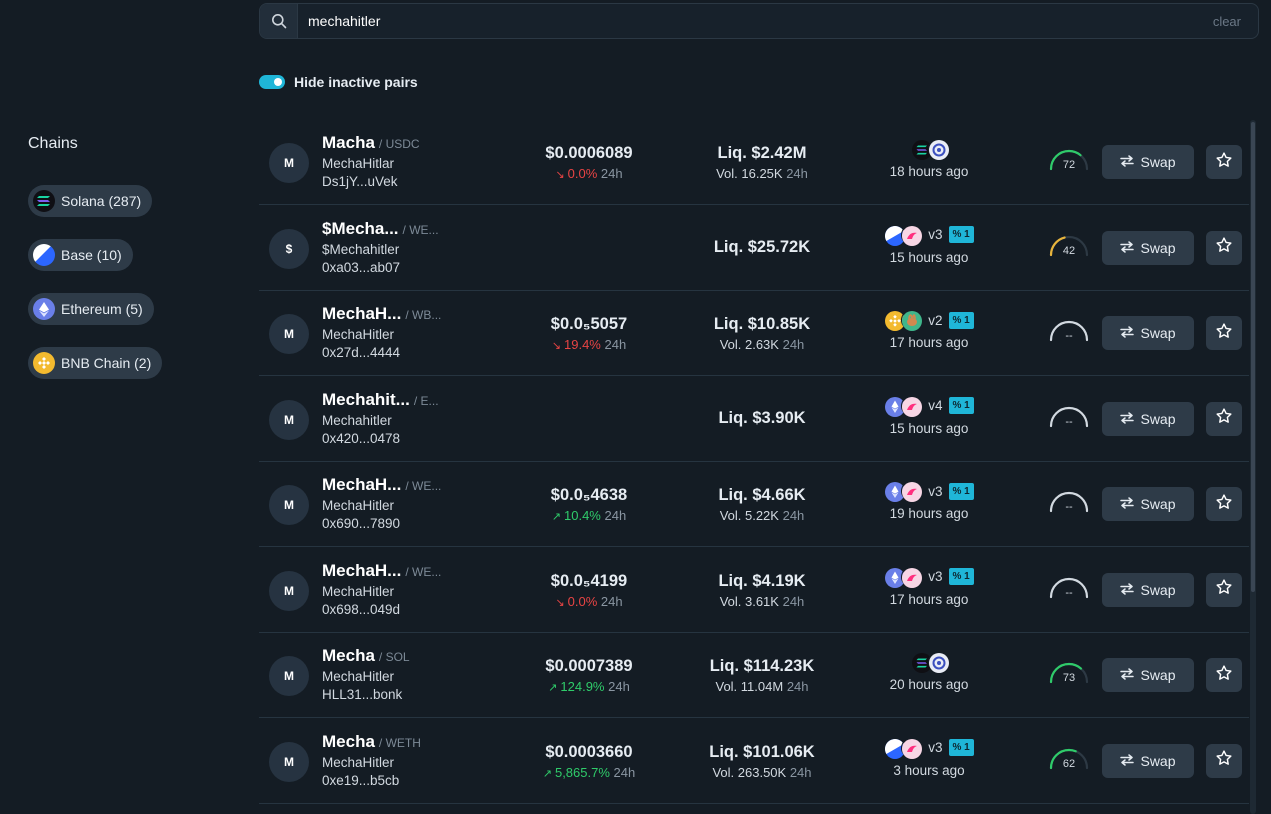 The height and width of the screenshot is (814, 1271). Describe the element at coordinates (589, 590) in the screenshot. I see `price-column: $0.0₅4199 ↘ 0.0% 24h` at that location.